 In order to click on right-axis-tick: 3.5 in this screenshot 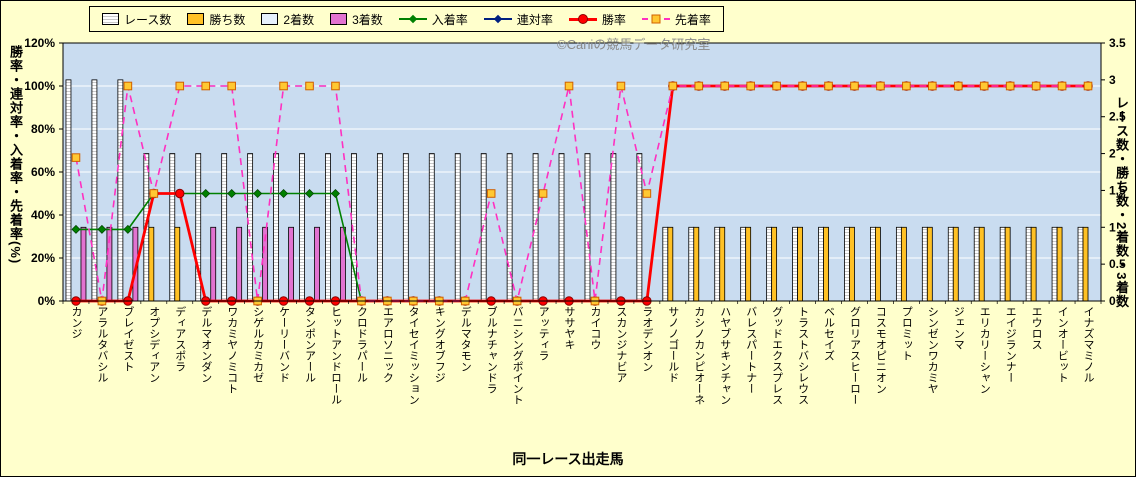, I will do `click(1117, 43)`.